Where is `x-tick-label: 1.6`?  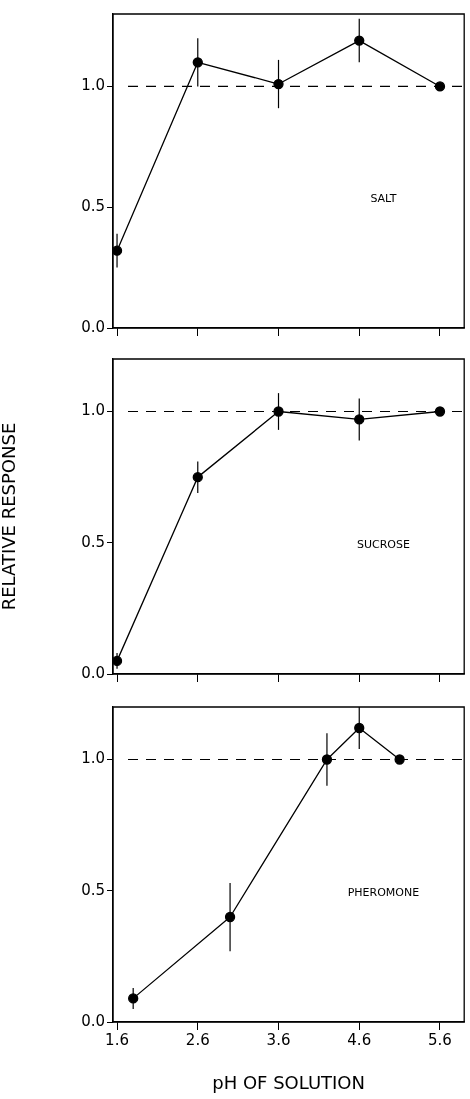 x-tick-label: 1.6 is located at coordinates (117, 1039).